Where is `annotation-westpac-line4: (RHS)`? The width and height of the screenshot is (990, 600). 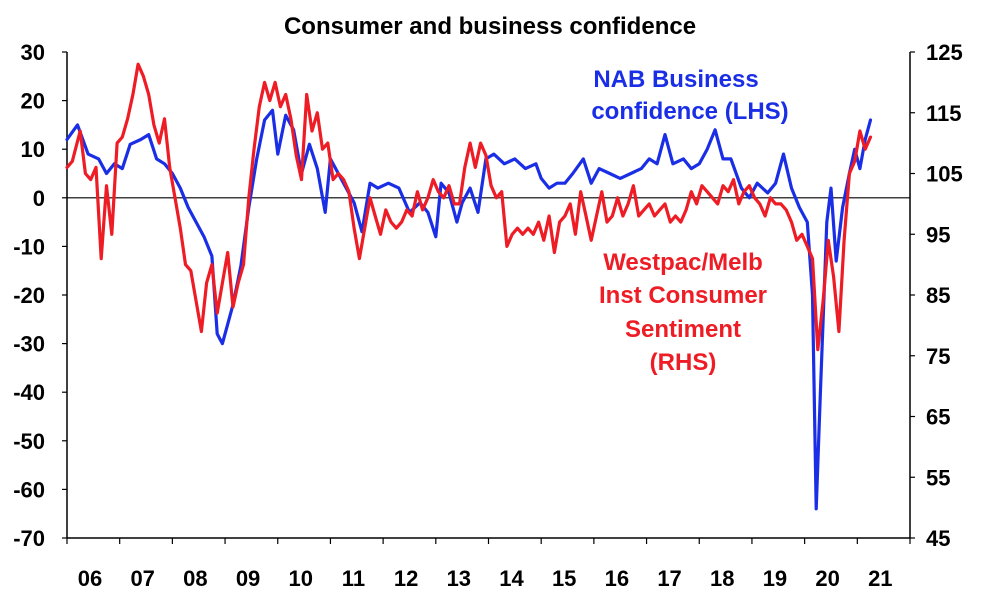 annotation-westpac-line4: (RHS) is located at coordinates (683, 362).